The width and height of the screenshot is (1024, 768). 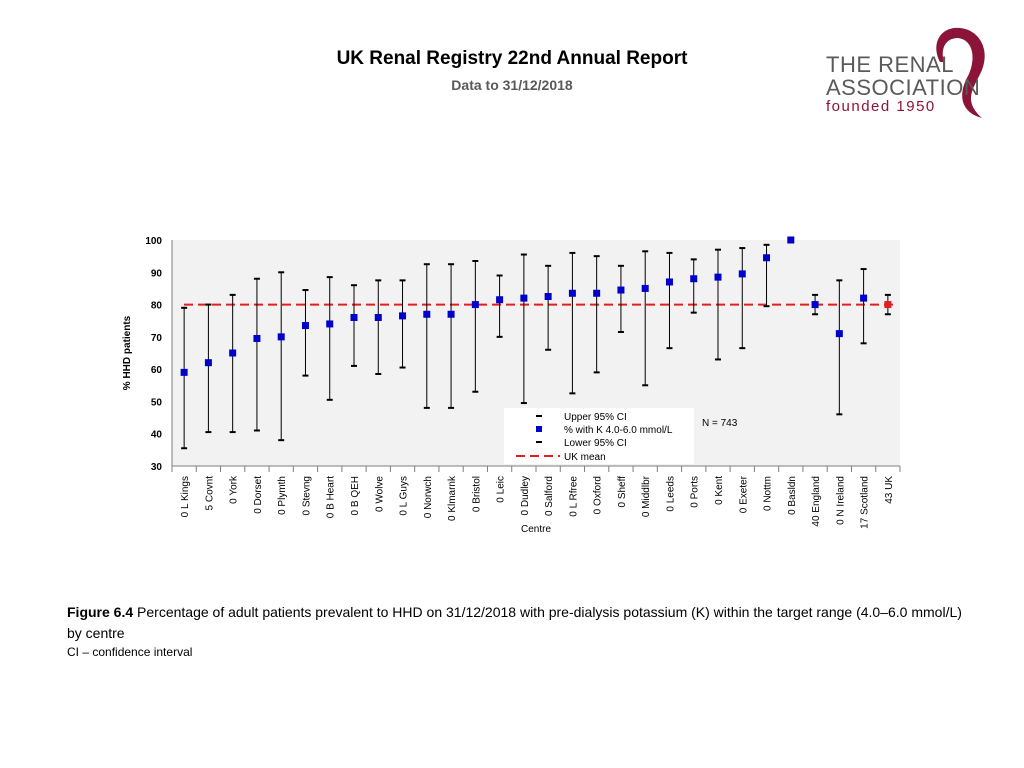 I want to click on x-tick-label: 43 UK, so click(x=889, y=490).